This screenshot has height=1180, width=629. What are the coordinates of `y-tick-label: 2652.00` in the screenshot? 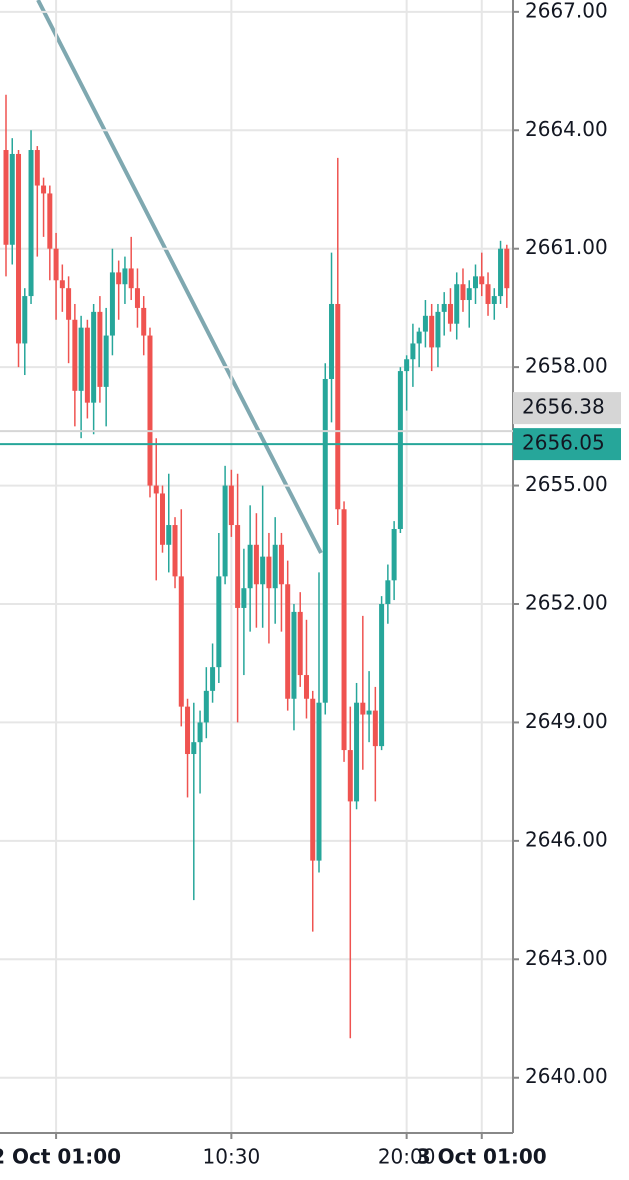 It's located at (566, 603).